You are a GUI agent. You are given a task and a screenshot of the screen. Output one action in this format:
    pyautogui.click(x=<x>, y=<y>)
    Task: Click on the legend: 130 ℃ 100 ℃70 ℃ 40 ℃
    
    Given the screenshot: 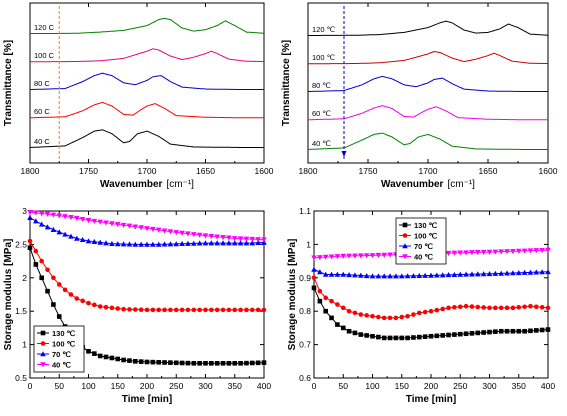 What is the action you would take?
    pyautogui.click(x=59, y=349)
    